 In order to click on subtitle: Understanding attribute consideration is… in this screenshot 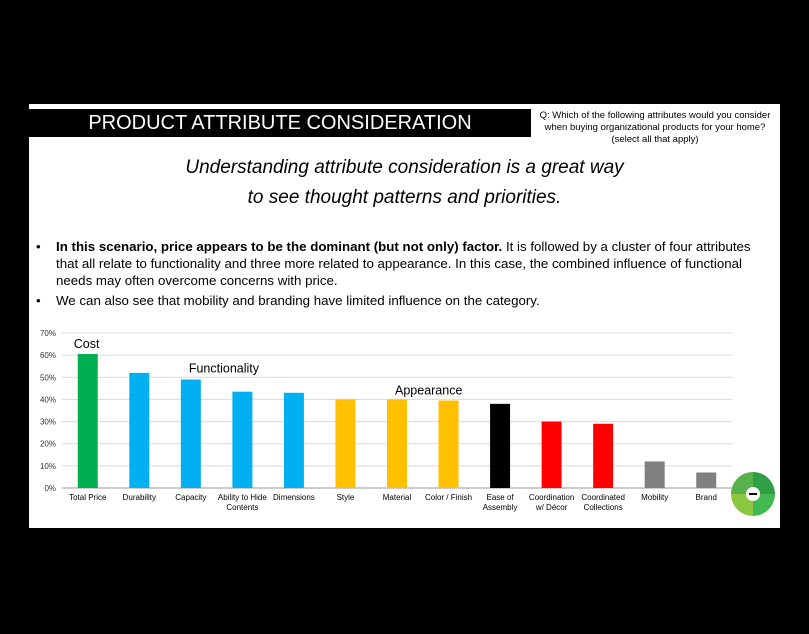, I will do `click(404, 183)`.